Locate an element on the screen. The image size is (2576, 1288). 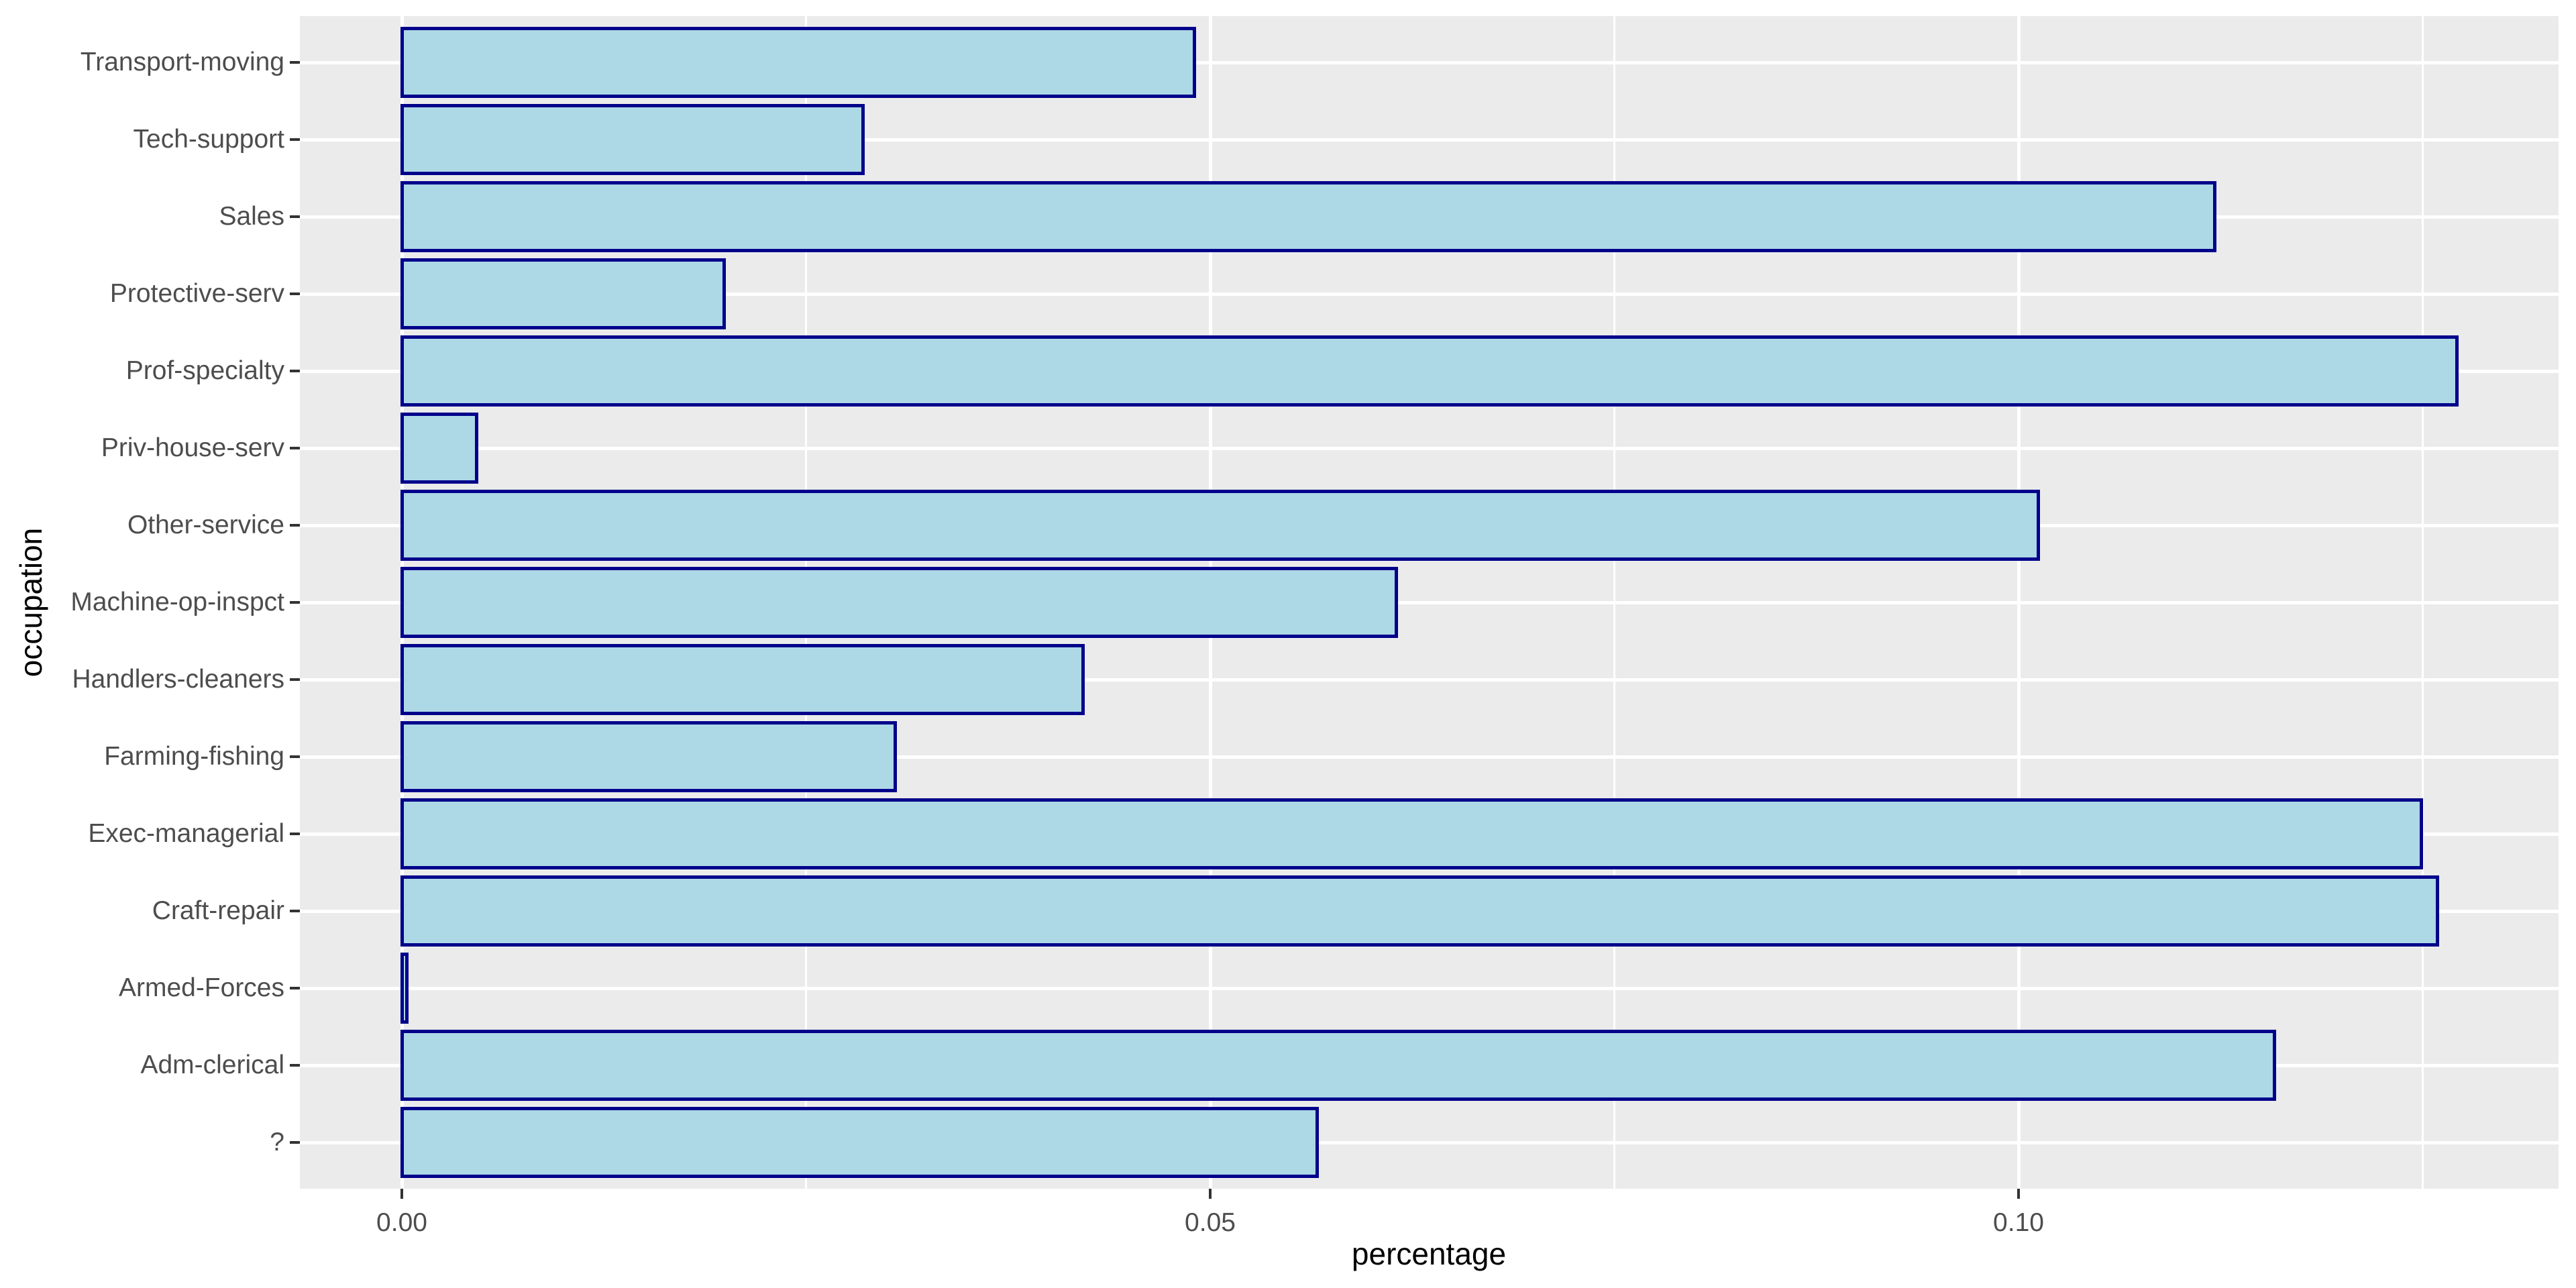
bar-exec-managerial is located at coordinates (1411, 833).